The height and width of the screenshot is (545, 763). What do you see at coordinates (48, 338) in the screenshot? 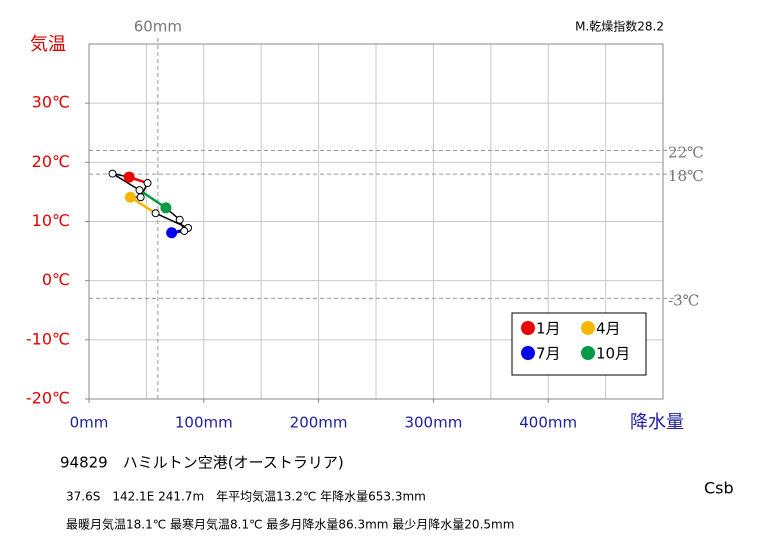
I see `y-tick-label: -10℃` at bounding box center [48, 338].